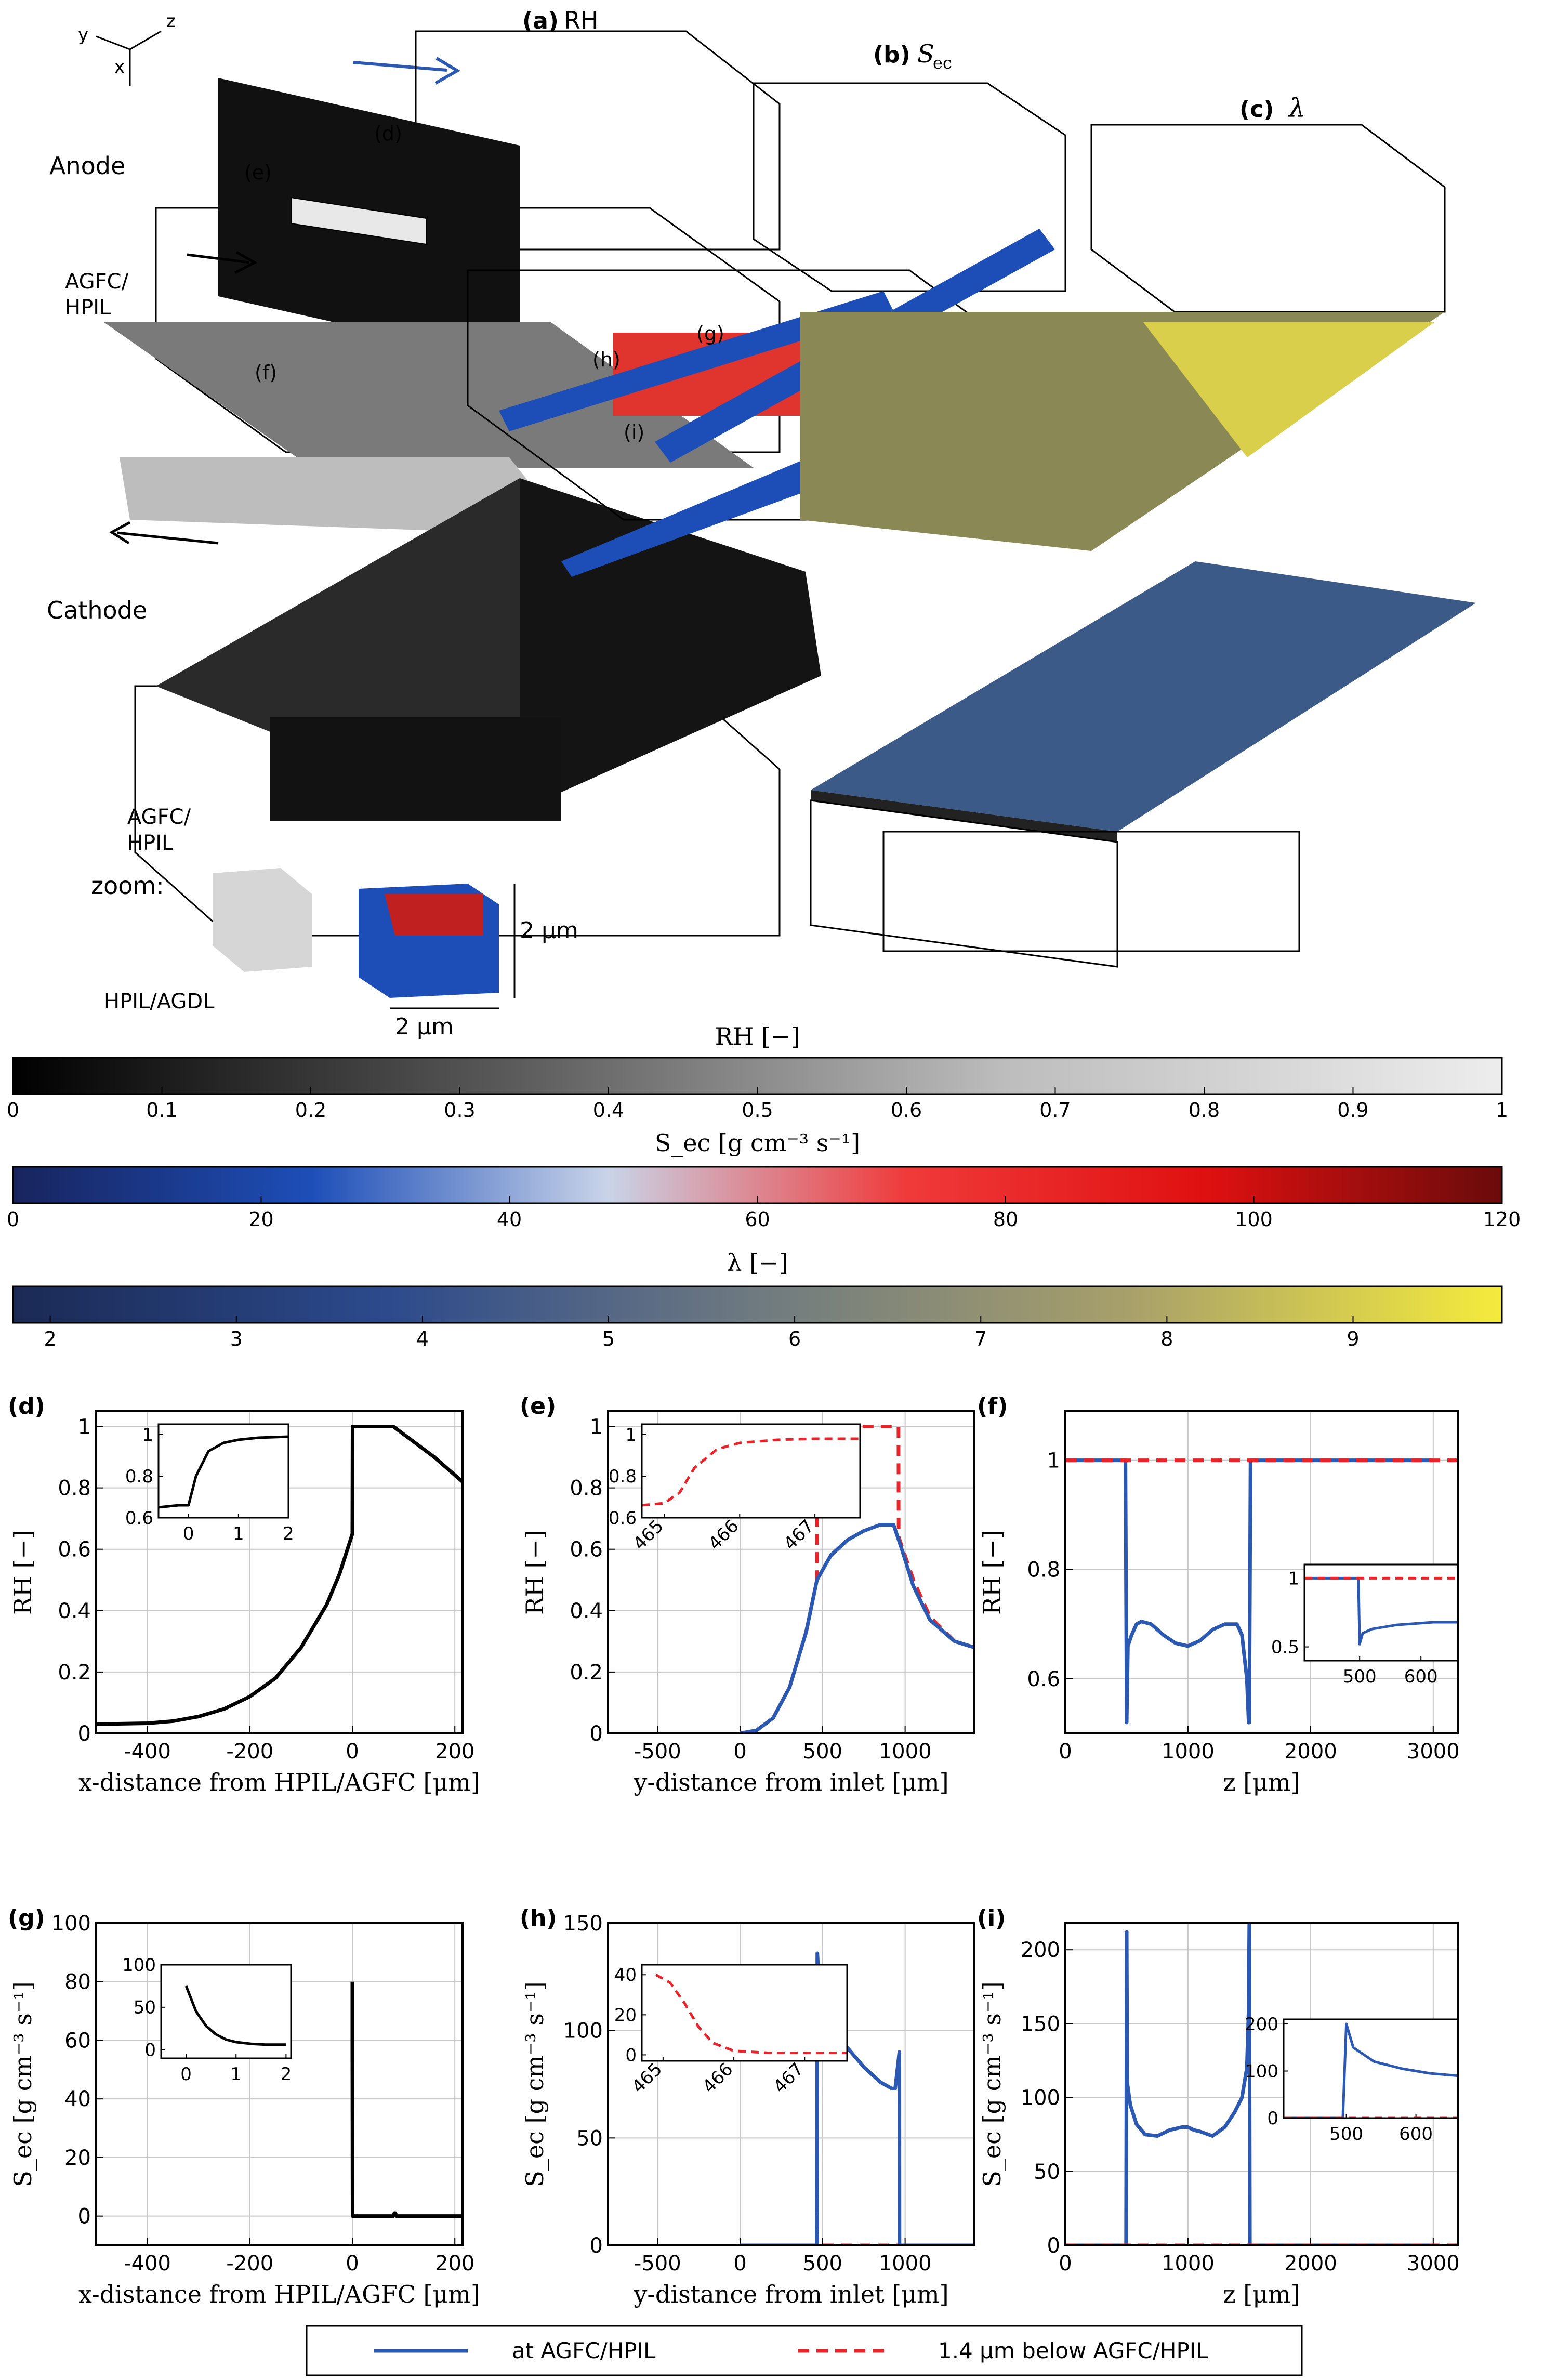 This screenshot has width=1544, height=2380. I want to click on zoom-cube-rh, so click(262, 920).